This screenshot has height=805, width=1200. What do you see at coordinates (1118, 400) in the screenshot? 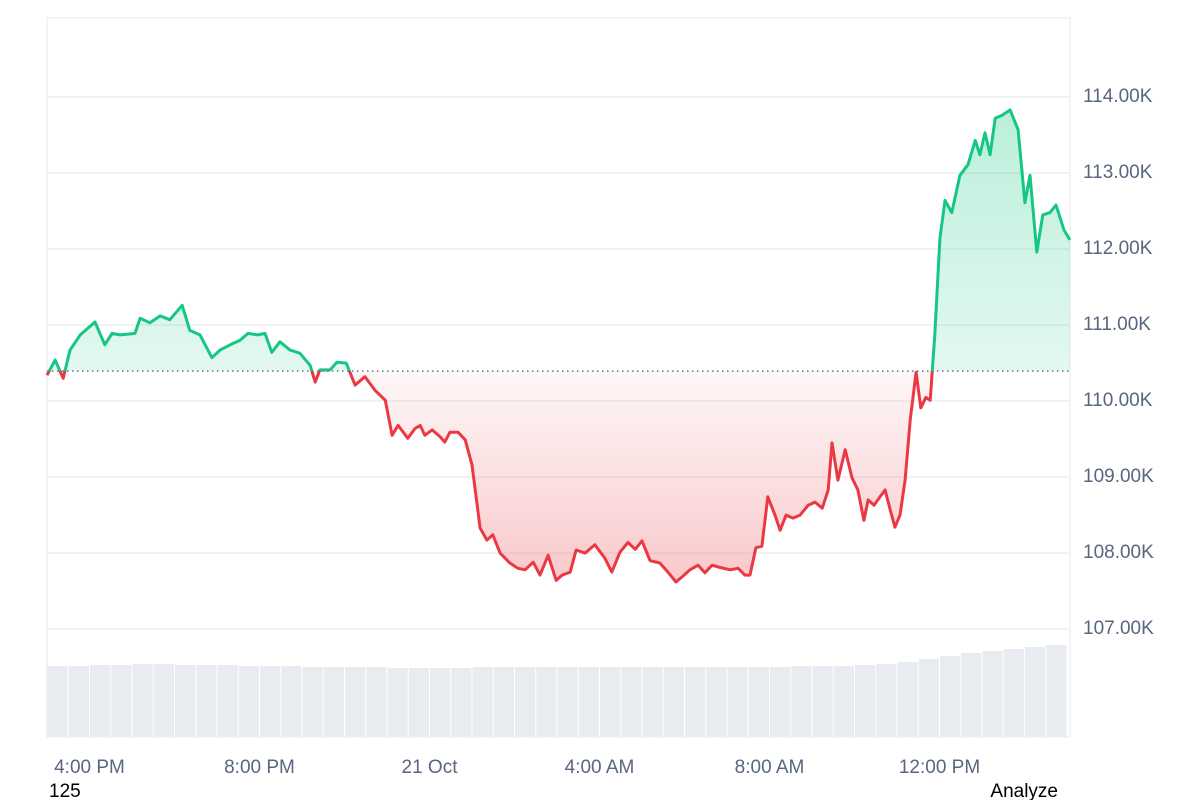
I see `y-tick-label: 110.00K` at bounding box center [1118, 400].